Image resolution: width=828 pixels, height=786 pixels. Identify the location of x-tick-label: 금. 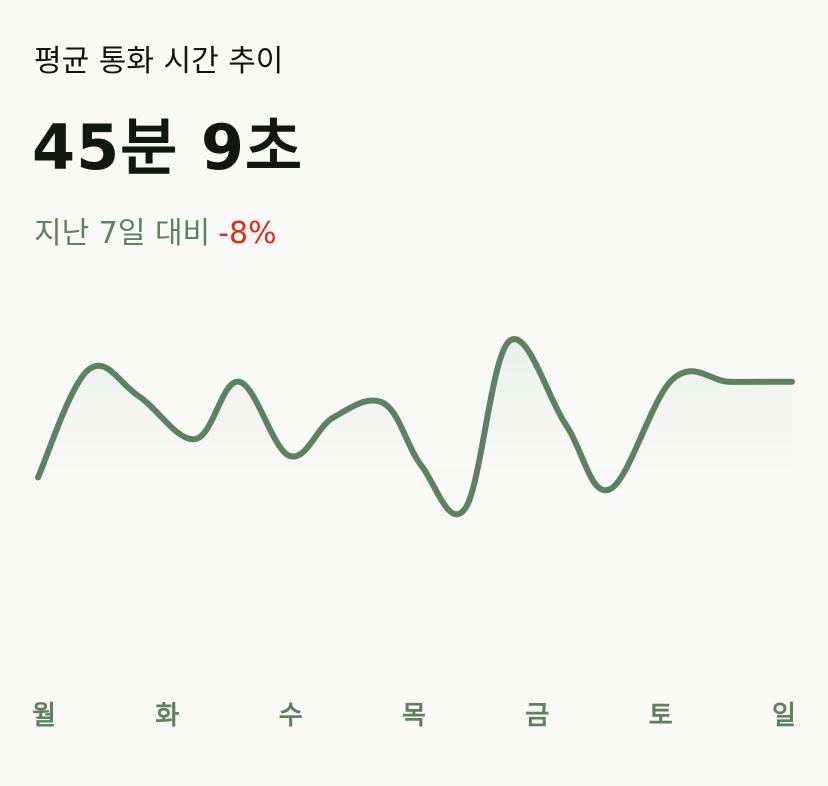
(537, 716).